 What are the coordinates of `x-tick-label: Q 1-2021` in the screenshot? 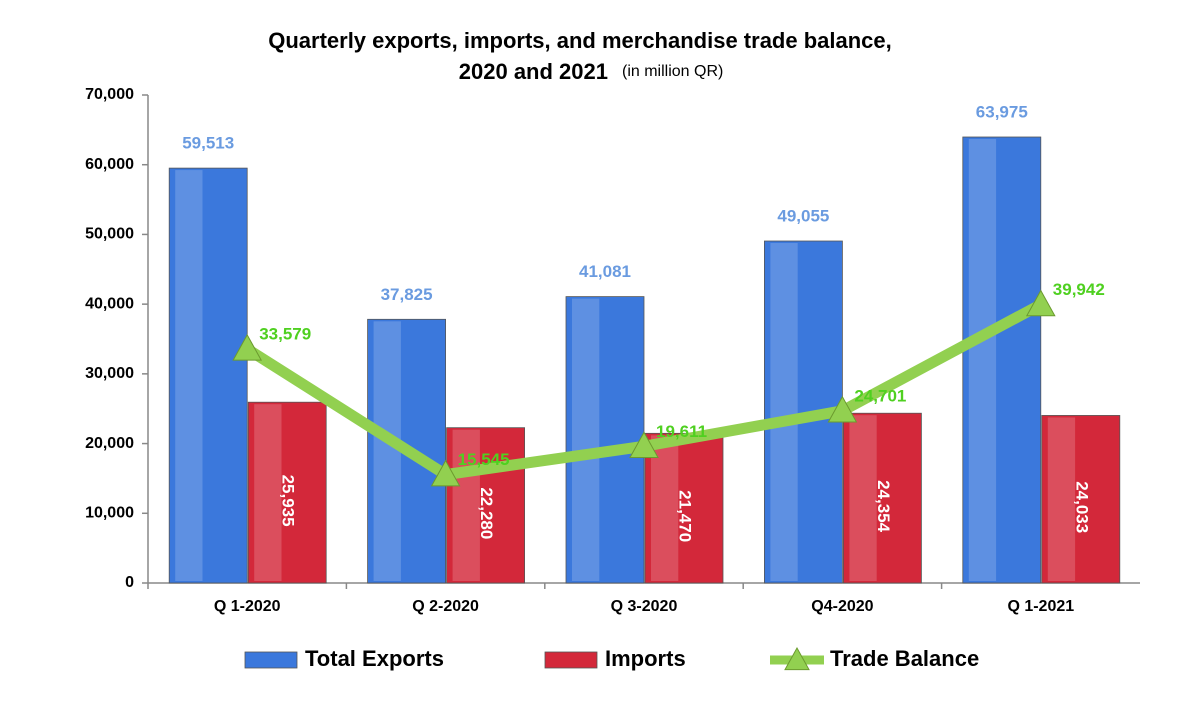 It's located at (1040, 606).